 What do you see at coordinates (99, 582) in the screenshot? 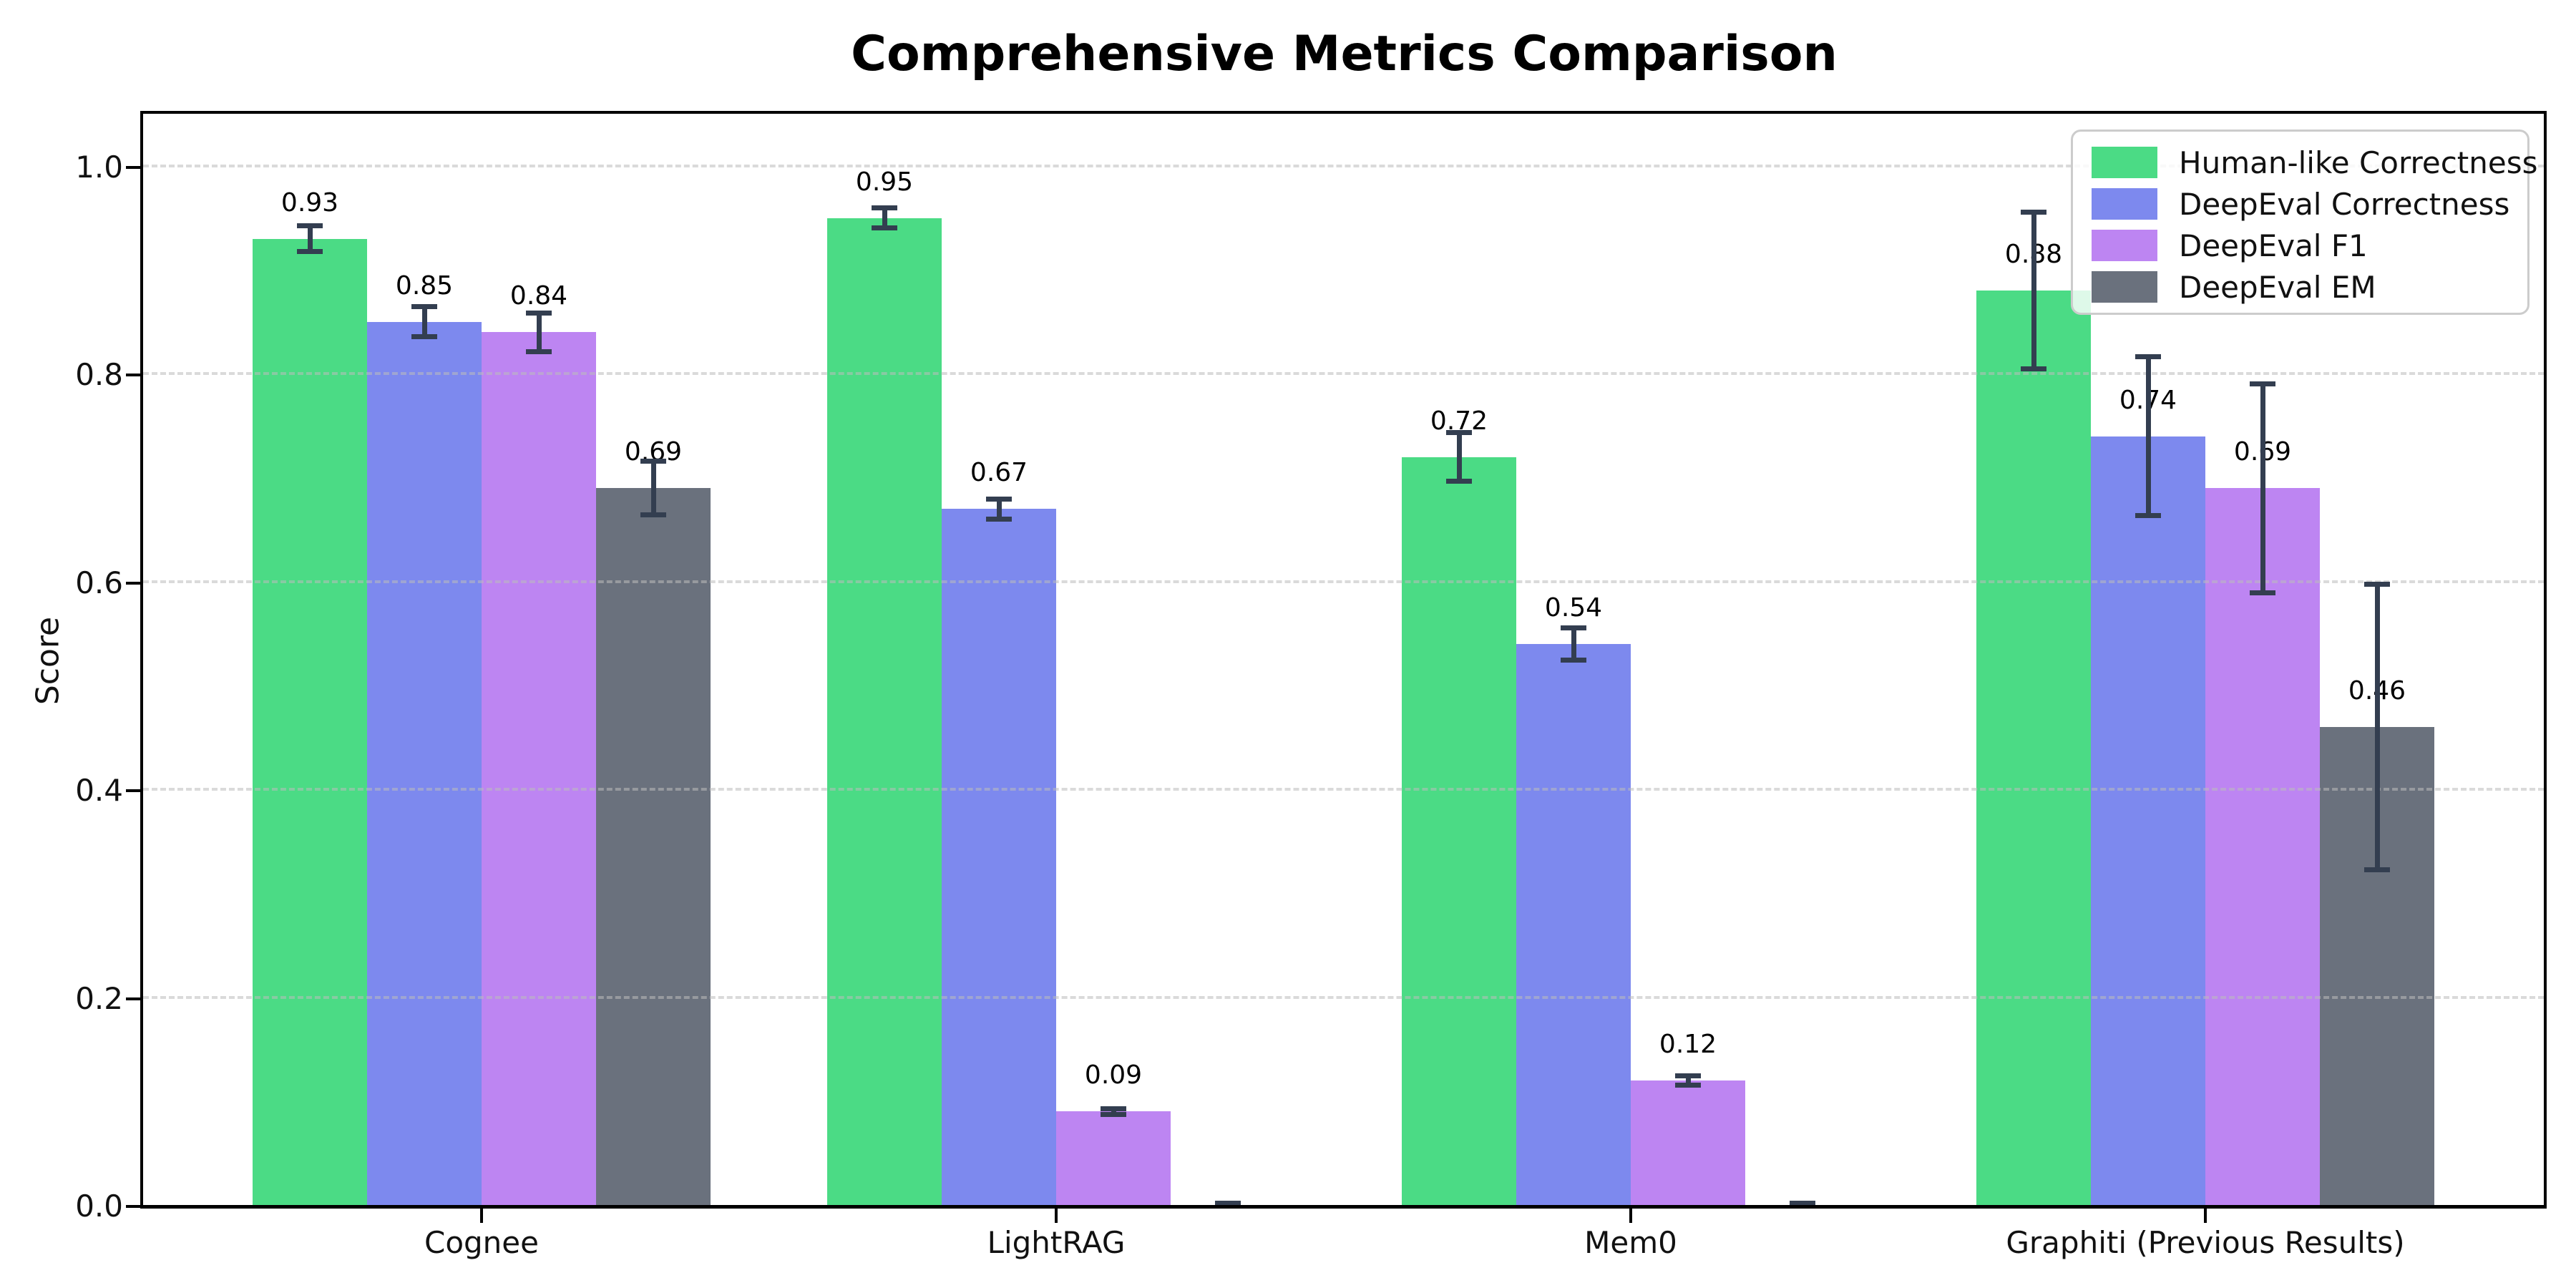
I see `y-tick-label: 0.6` at bounding box center [99, 582].